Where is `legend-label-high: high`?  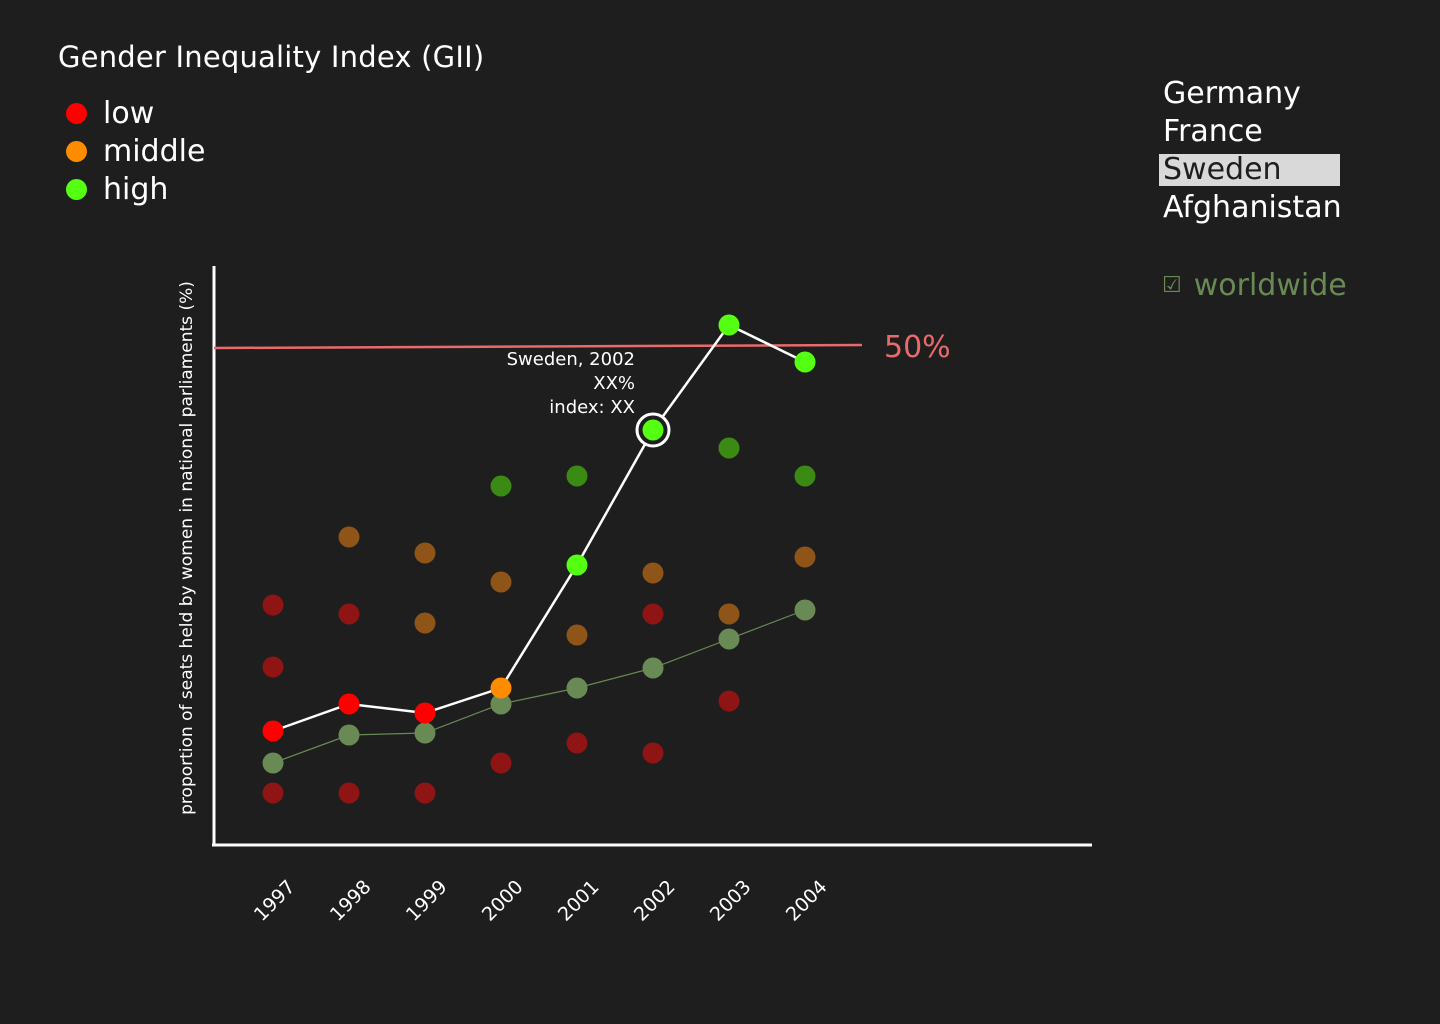
legend-label-high: high is located at coordinates (136, 189).